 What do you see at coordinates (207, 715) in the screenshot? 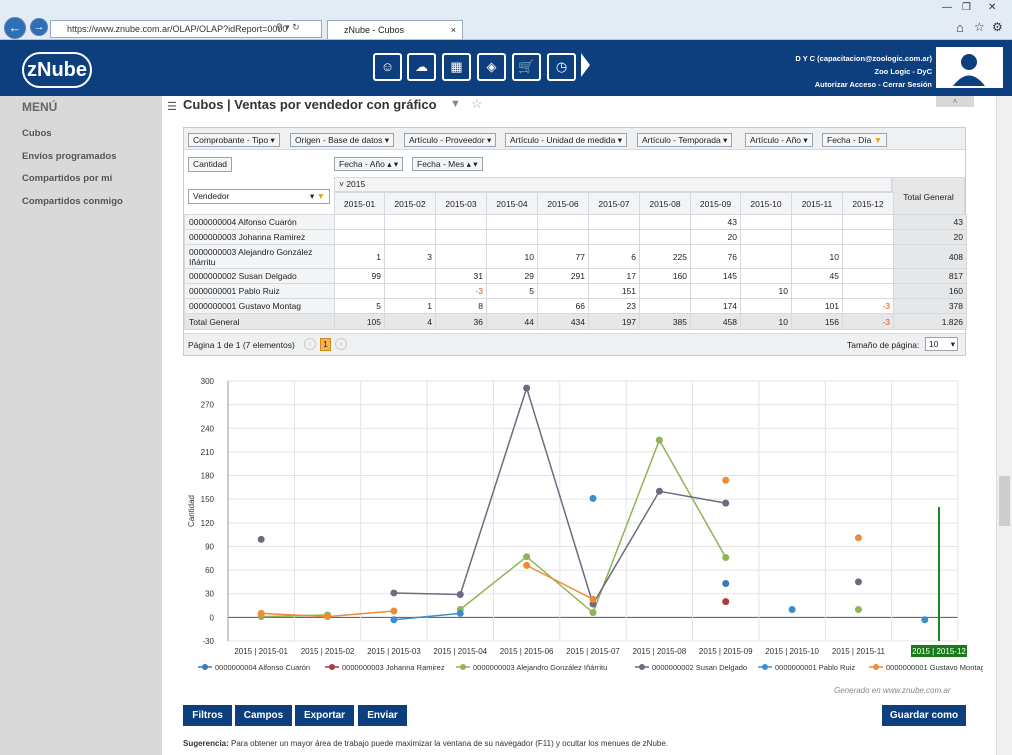
I see `filtros-button: Filtros` at bounding box center [207, 715].